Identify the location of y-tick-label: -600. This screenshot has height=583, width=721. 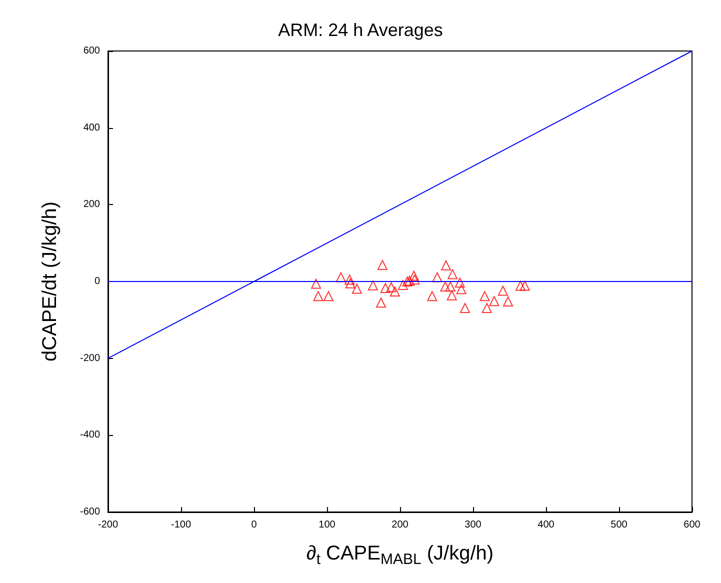
(90, 512).